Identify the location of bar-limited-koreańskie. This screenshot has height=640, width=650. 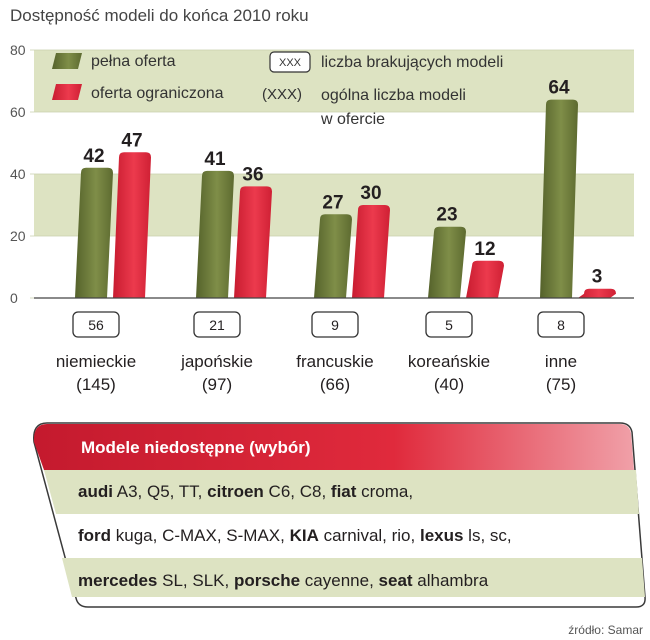
(485, 279).